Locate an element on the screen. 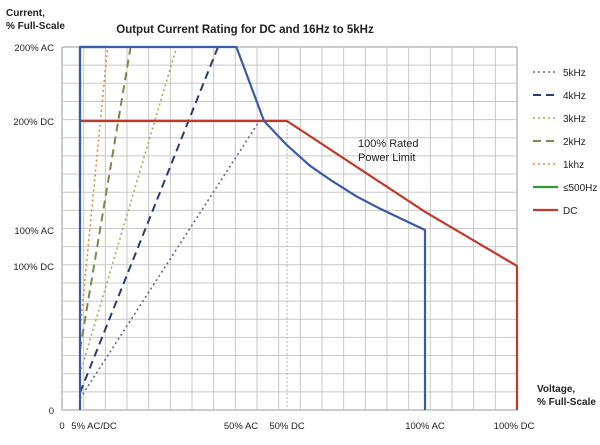 Image resolution: width=600 pixels, height=445 pixels. x-tick-label: 0 is located at coordinates (61, 426).